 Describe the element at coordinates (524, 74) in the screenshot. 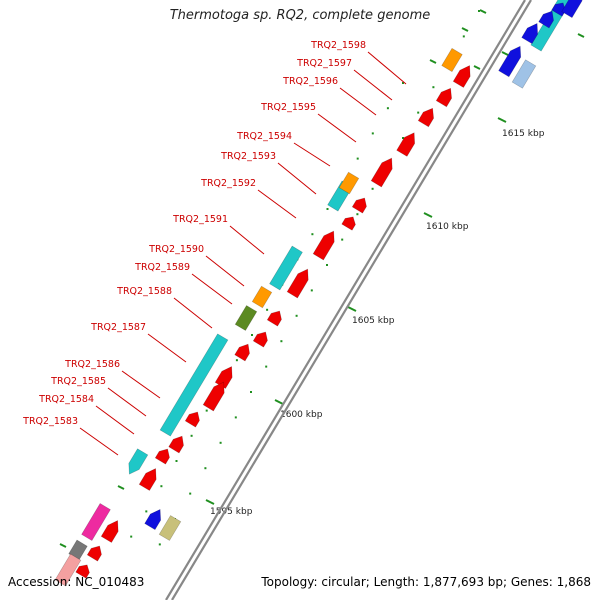

I see `gene-lightblue-top` at that location.